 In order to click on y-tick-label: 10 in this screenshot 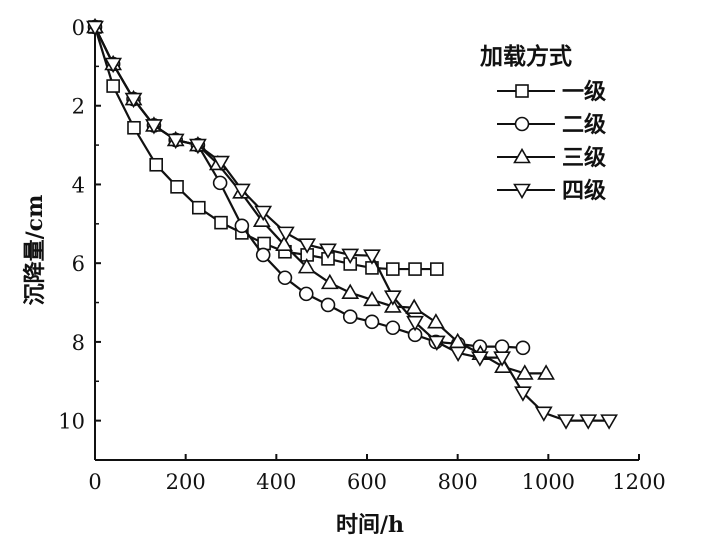, I will do `click(71, 422)`.